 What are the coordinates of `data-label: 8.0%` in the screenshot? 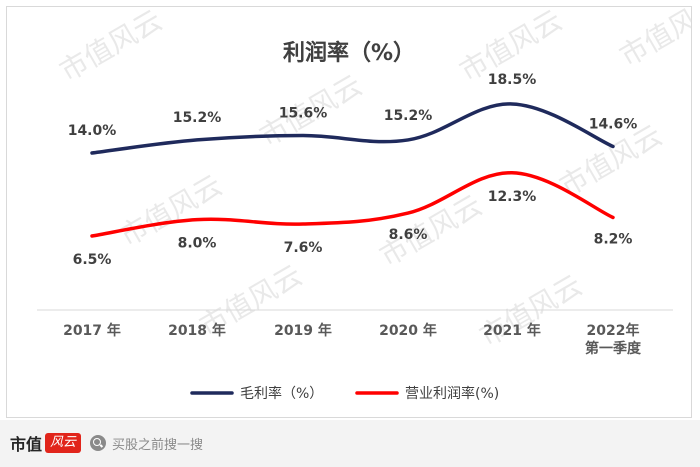 It's located at (197, 244).